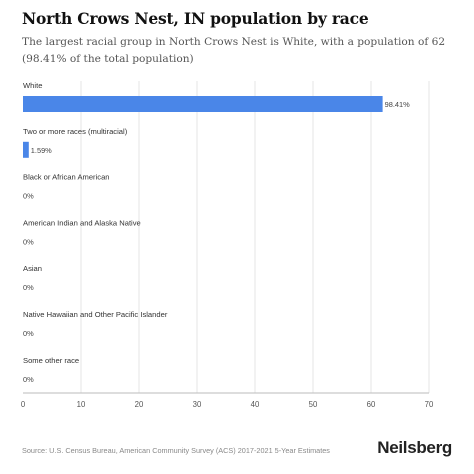 The image size is (474, 474). Describe the element at coordinates (371, 404) in the screenshot. I see `x-tick-label: 60` at that location.